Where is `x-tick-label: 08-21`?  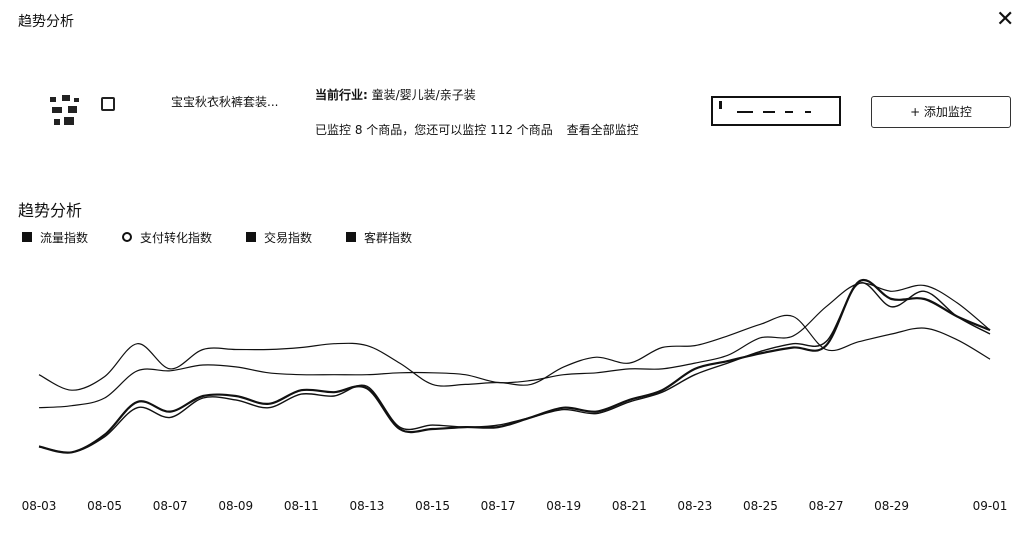 x-tick-label: 08-21 is located at coordinates (629, 506).